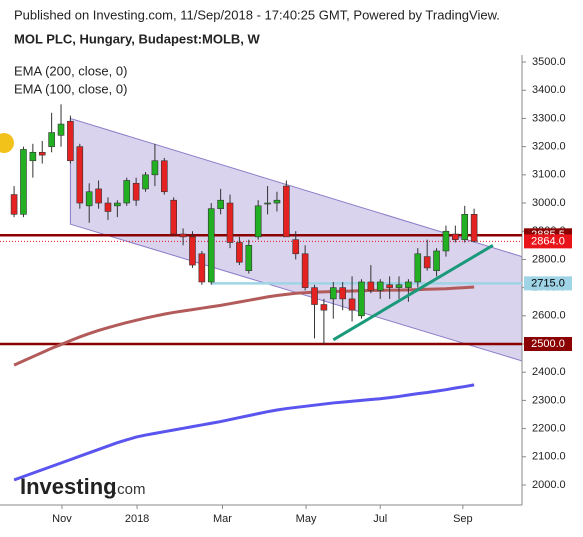 The height and width of the screenshot is (537, 583). Describe the element at coordinates (549, 428) in the screenshot. I see `y-tick-label: 2200.0` at that location.